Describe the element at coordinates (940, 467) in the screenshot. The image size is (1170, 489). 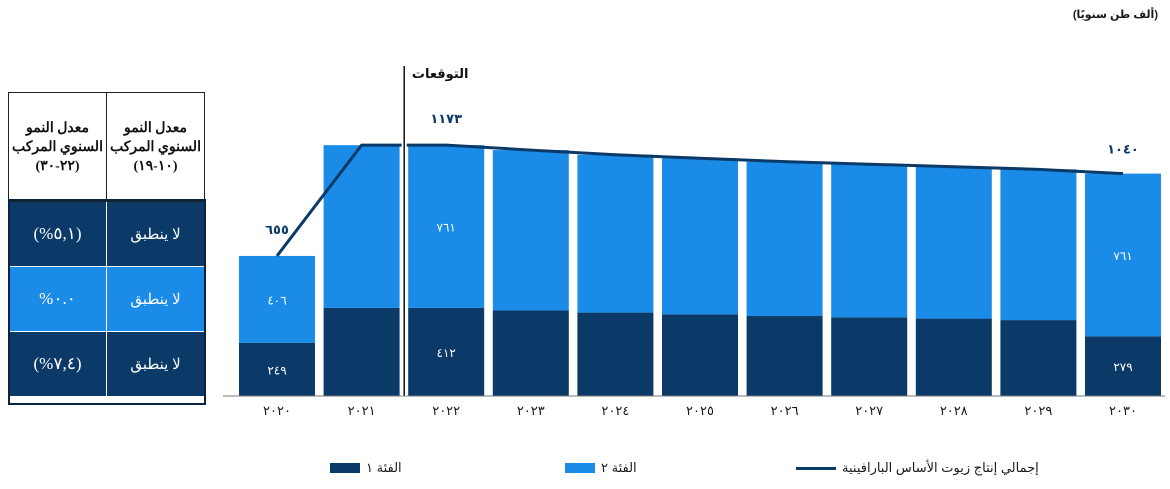
I see `legend-total-label: إجمالي إنتاج زيوت الأساس البارافينية` at that location.